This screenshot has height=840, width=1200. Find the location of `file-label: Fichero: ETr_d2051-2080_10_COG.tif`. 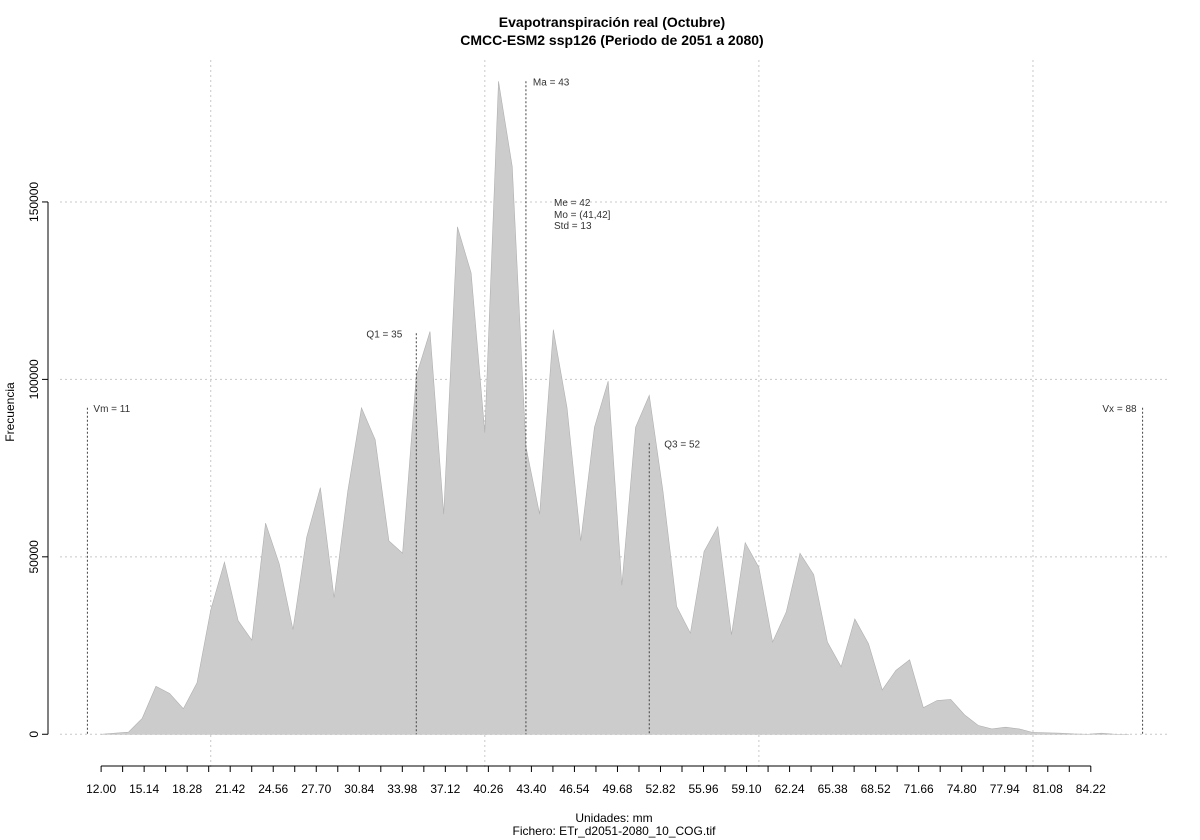

file-label: Fichero: ETr_d2051-2080_10_COG.tif is located at coordinates (615, 831).